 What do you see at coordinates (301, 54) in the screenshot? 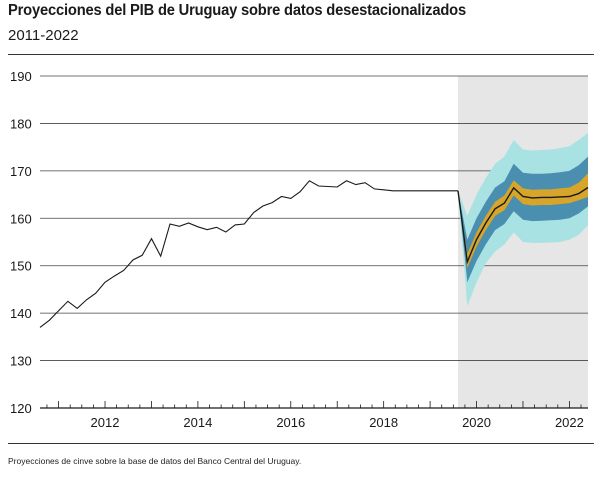
I see `top-rule` at bounding box center [301, 54].